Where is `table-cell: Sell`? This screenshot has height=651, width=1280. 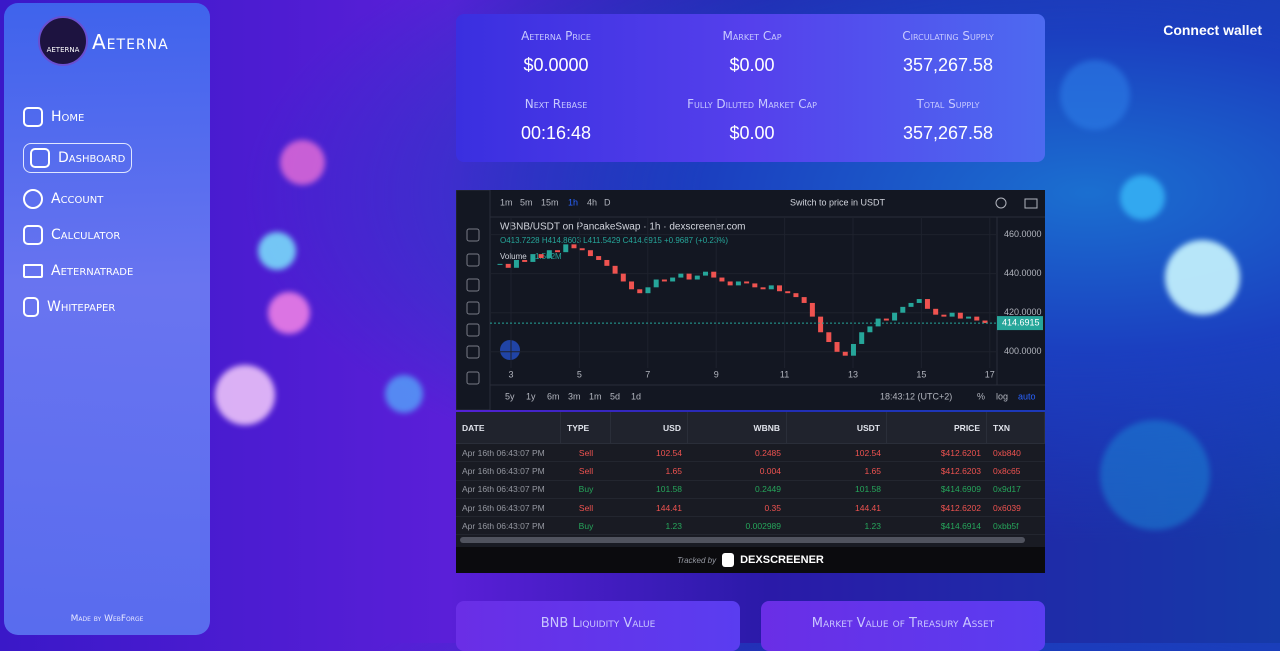
table-cell: Sell is located at coordinates (586, 507).